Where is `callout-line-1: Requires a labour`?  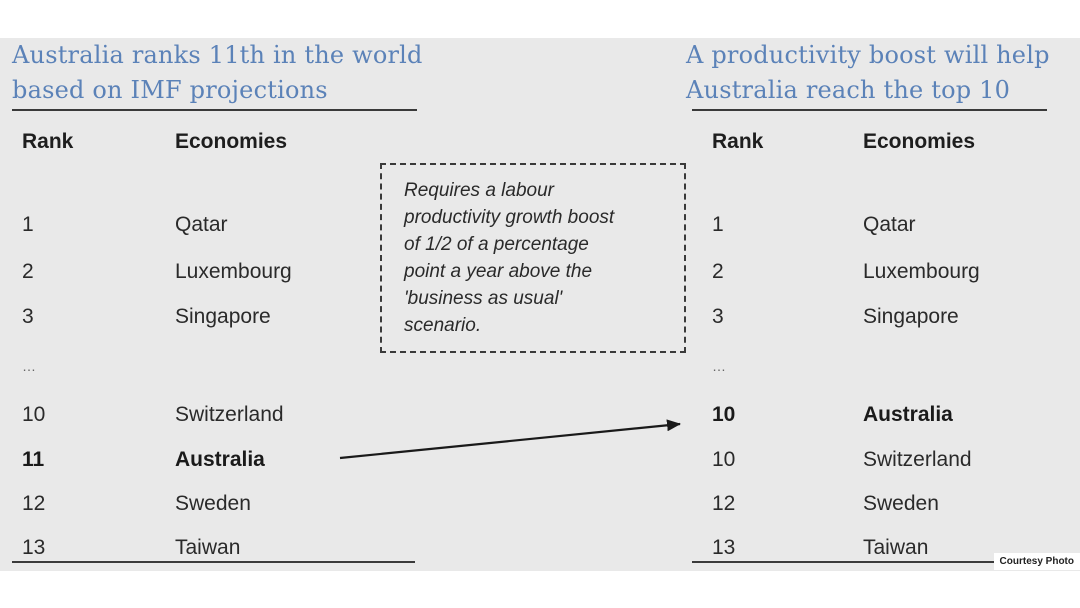
callout-line-1: Requires a labour is located at coordinates (479, 190).